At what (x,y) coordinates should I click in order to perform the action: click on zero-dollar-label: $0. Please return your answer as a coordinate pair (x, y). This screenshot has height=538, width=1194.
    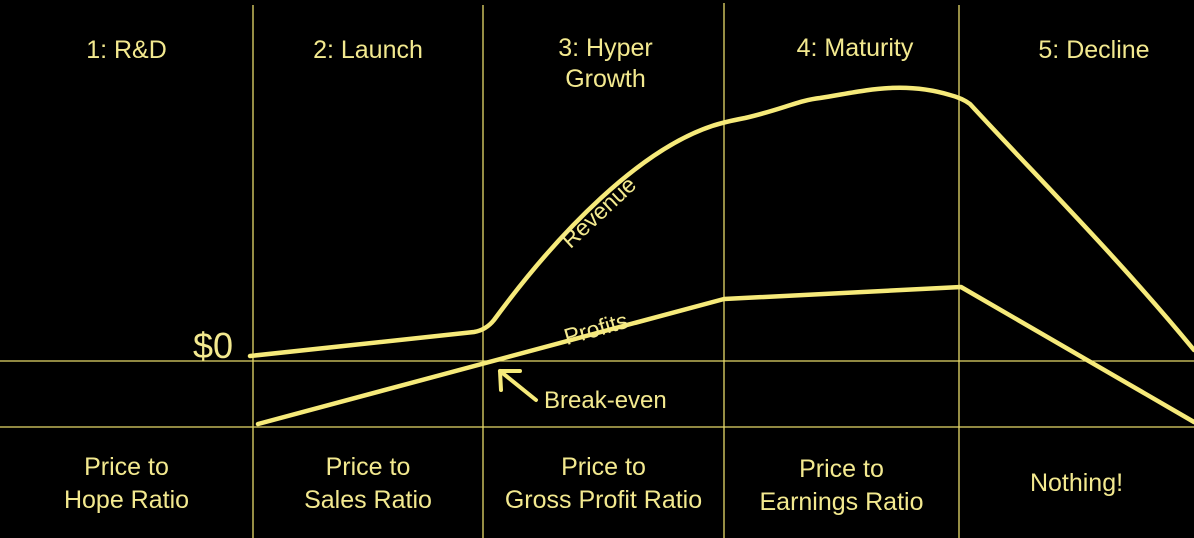
    Looking at the image, I should click on (213, 345).